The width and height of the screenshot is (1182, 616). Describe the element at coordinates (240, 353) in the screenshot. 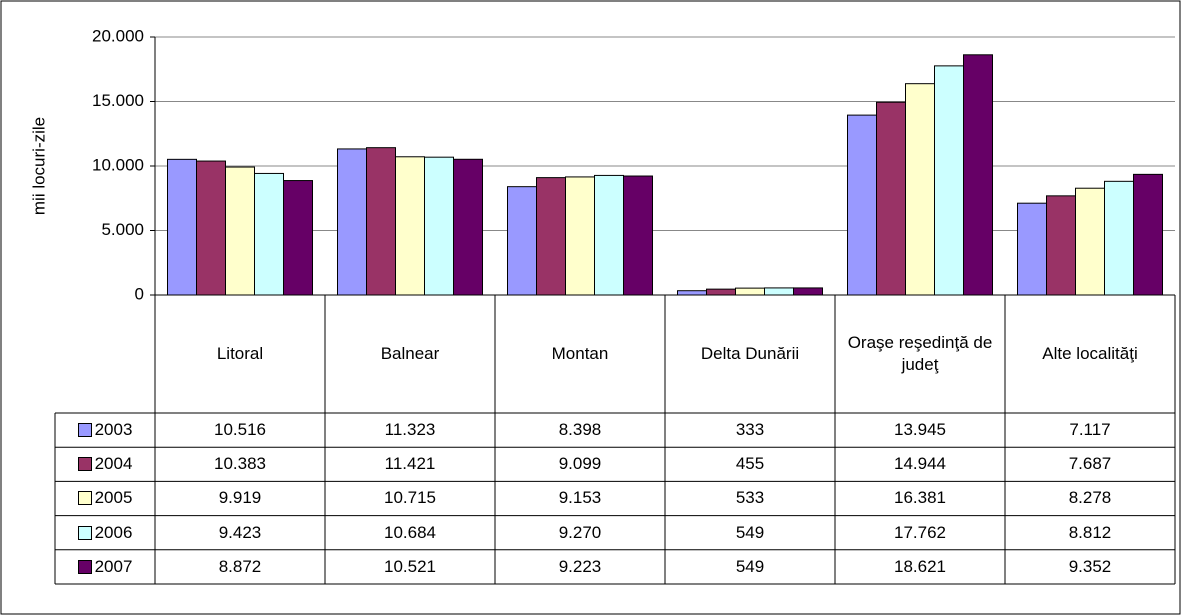

I see `x-tick-label-text: Litoral` at that location.